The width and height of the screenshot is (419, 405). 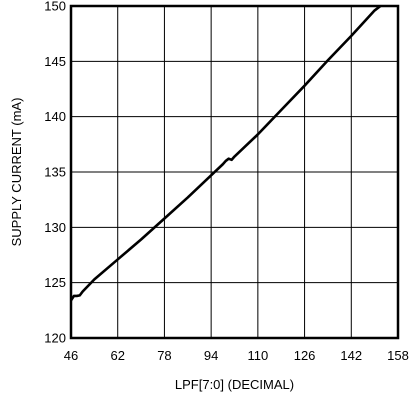 What do you see at coordinates (305, 355) in the screenshot?
I see `x-tick-label: 126` at bounding box center [305, 355].